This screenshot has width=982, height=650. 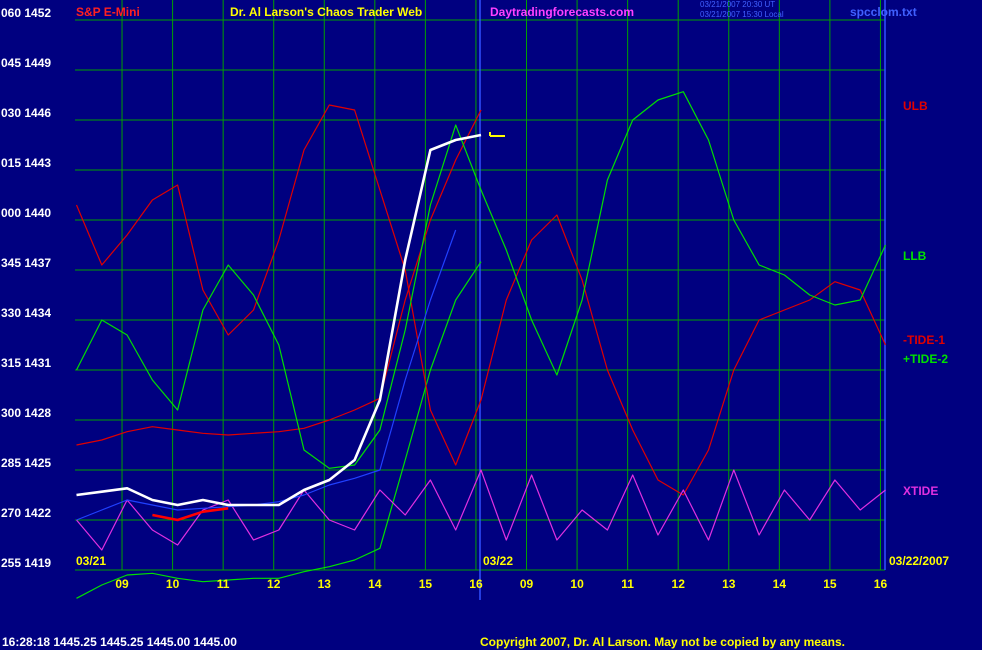 What do you see at coordinates (742, 14) in the screenshot?
I see `timestamp: 03/21/2007 15:30 Local` at bounding box center [742, 14].